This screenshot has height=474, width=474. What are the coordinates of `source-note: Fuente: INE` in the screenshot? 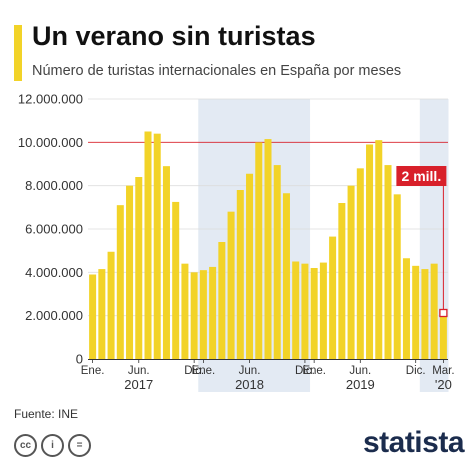 It's located at (46, 414).